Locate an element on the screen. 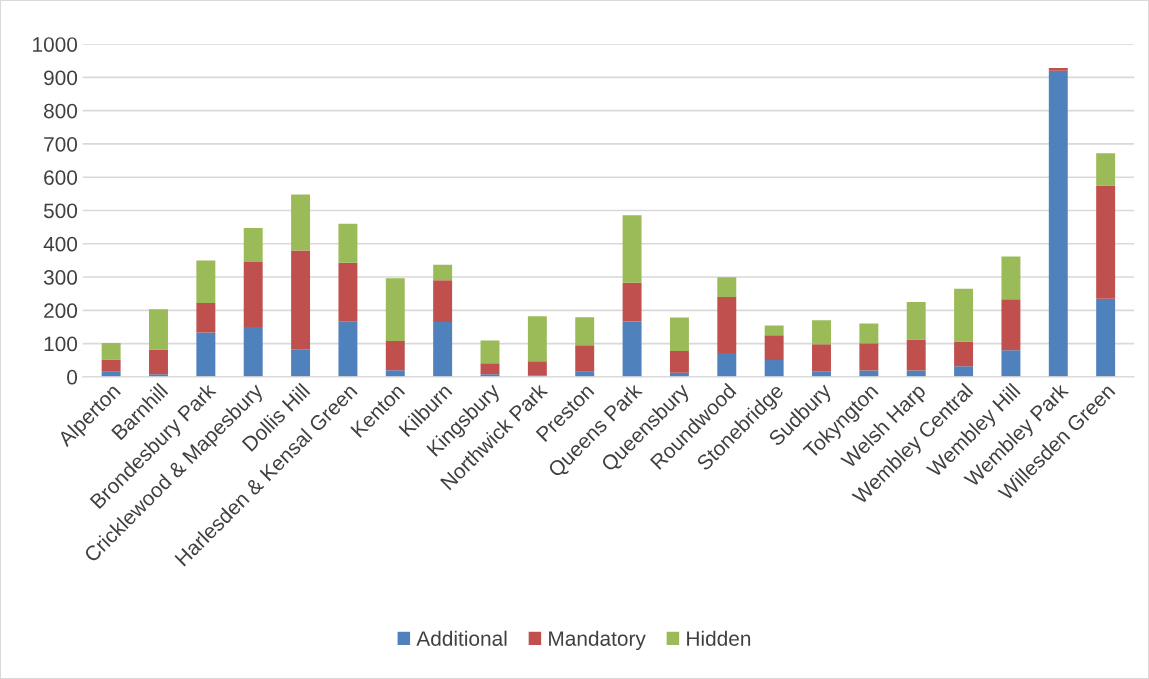  y-tick-label: 300 is located at coordinates (60, 277).